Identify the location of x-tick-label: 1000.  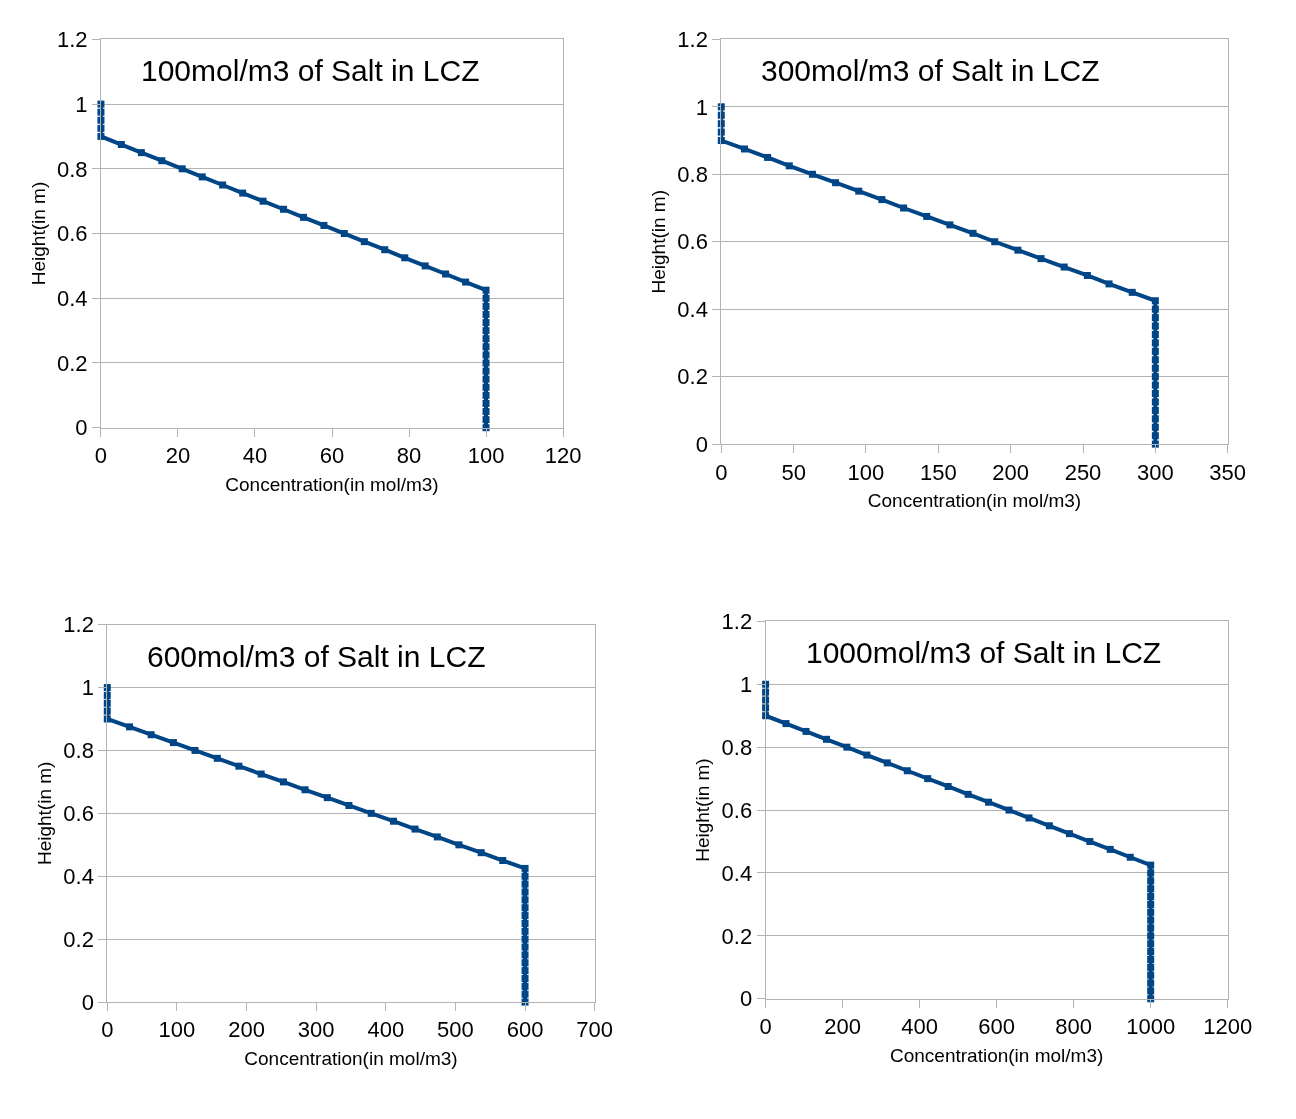
(1151, 1027).